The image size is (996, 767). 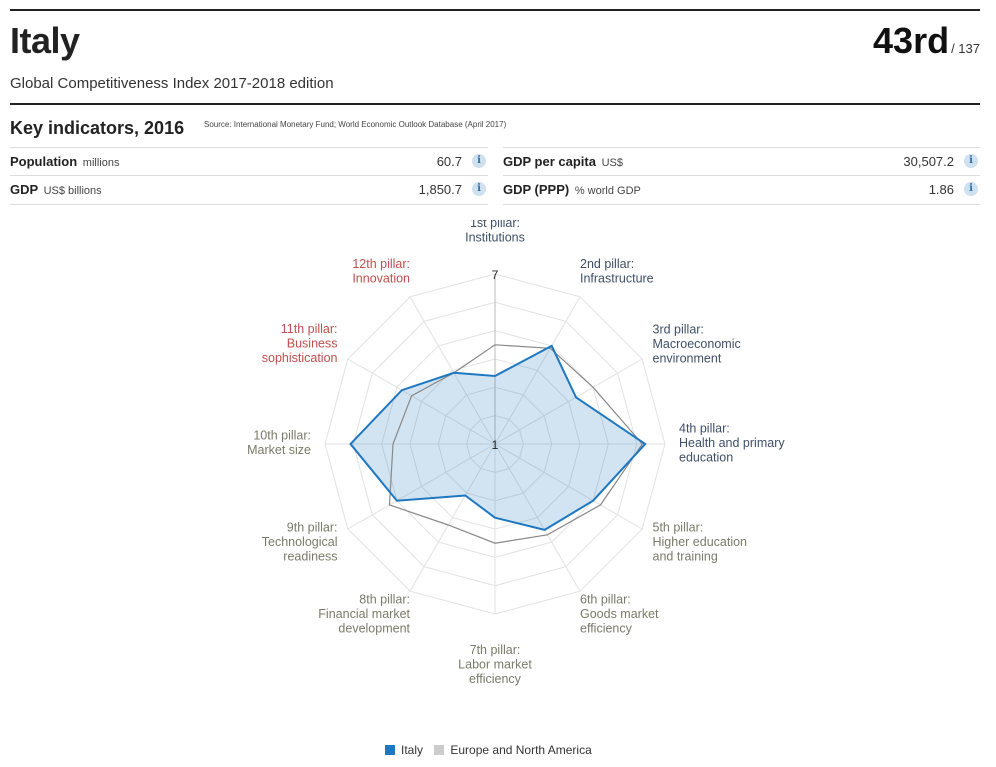 I want to click on indicator-gdp: GDP US$ billions 1,850.7 i, so click(x=249, y=190).